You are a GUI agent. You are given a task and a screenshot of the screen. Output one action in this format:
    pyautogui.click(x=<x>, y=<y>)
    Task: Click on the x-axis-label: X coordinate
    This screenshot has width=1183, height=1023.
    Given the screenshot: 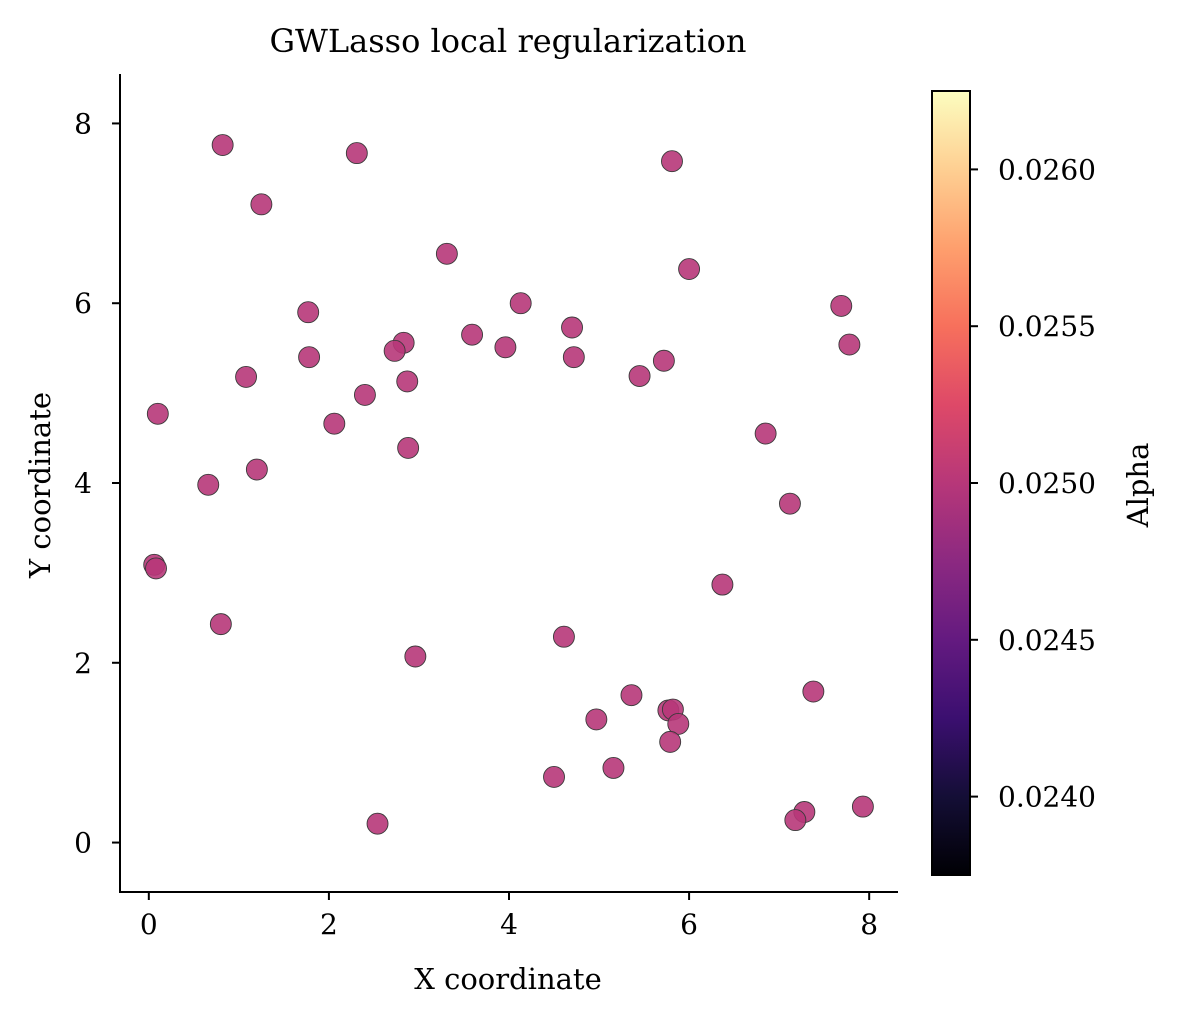 What is the action you would take?
    pyautogui.click(x=508, y=979)
    